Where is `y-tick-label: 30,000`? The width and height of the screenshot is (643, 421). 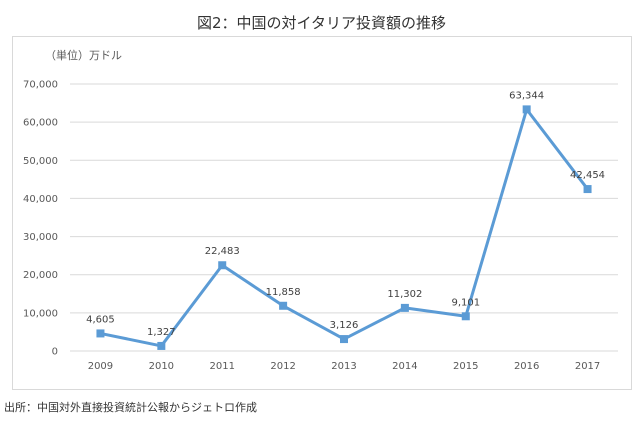
y-tick-label: 30,000 is located at coordinates (40, 237).